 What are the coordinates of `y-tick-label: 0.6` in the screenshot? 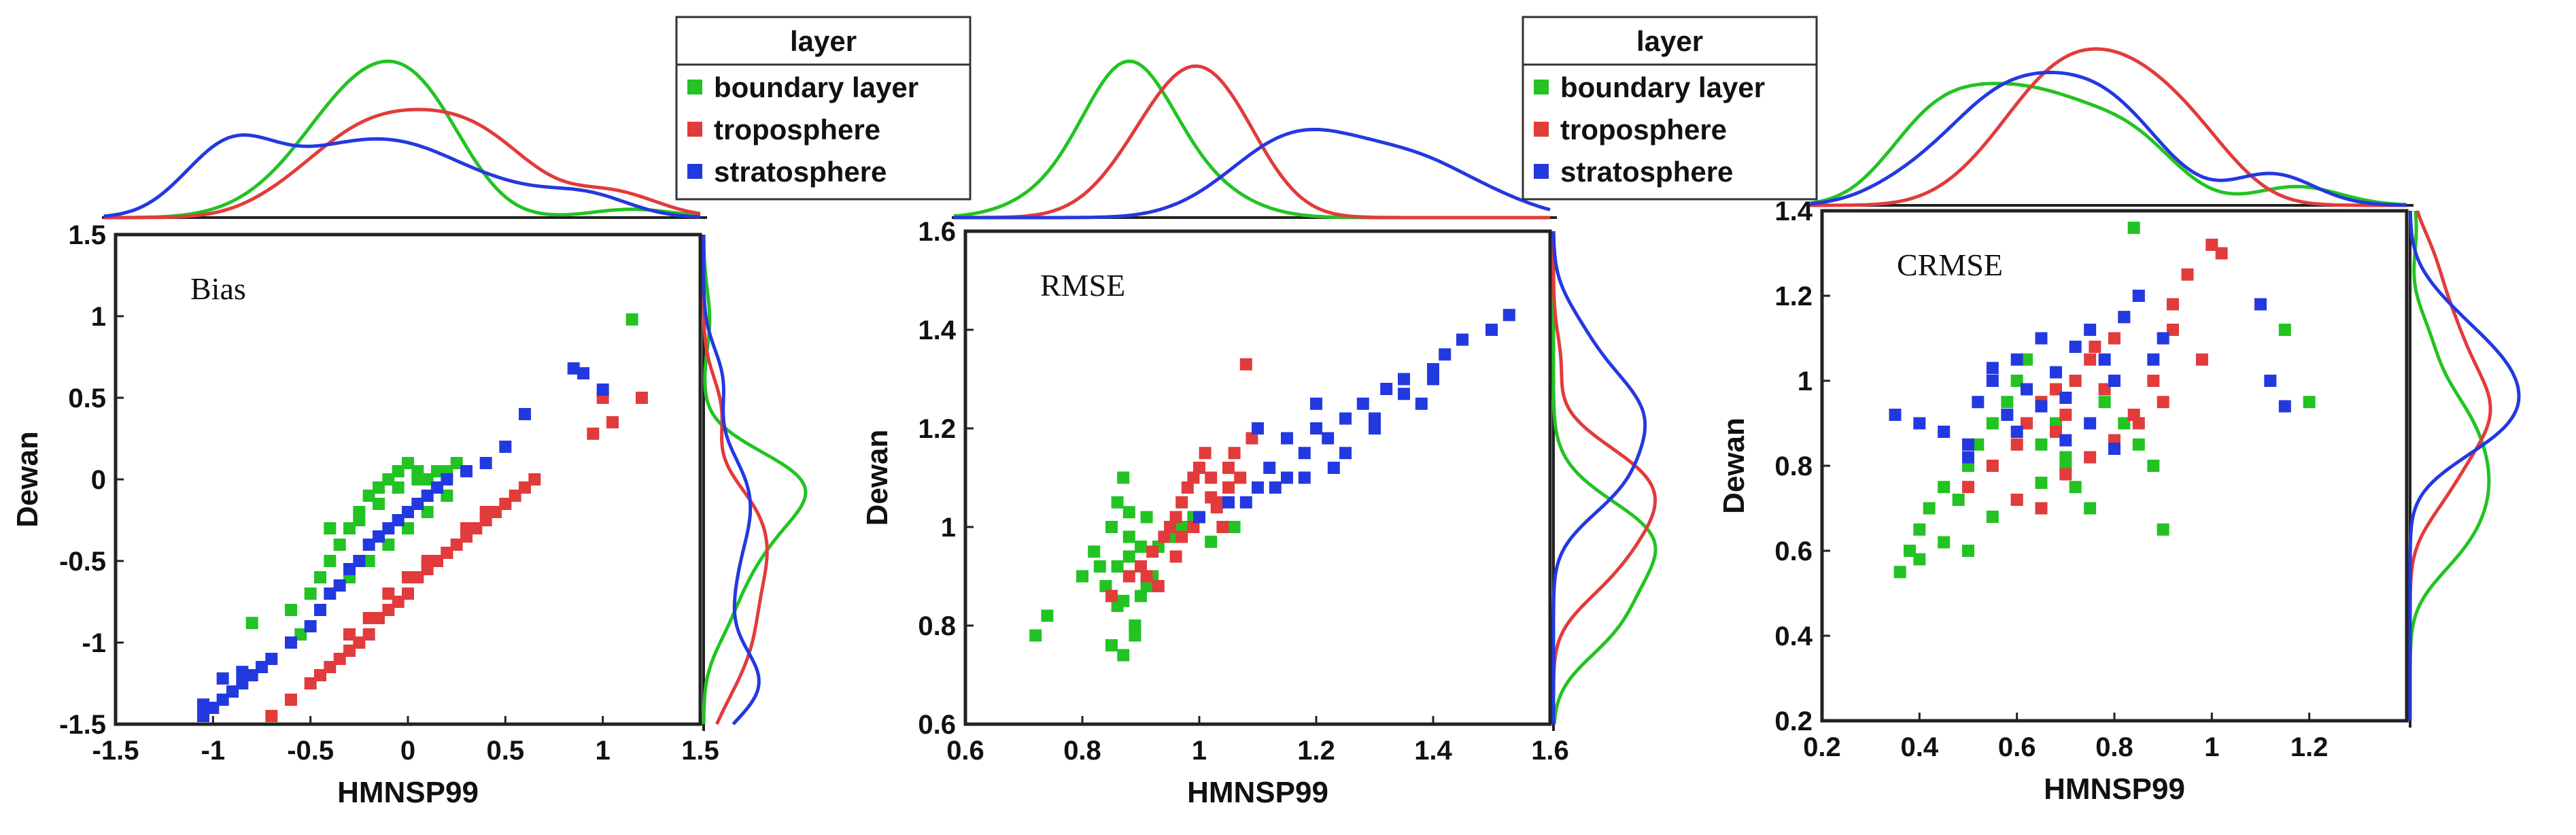 It's located at (1793, 551).